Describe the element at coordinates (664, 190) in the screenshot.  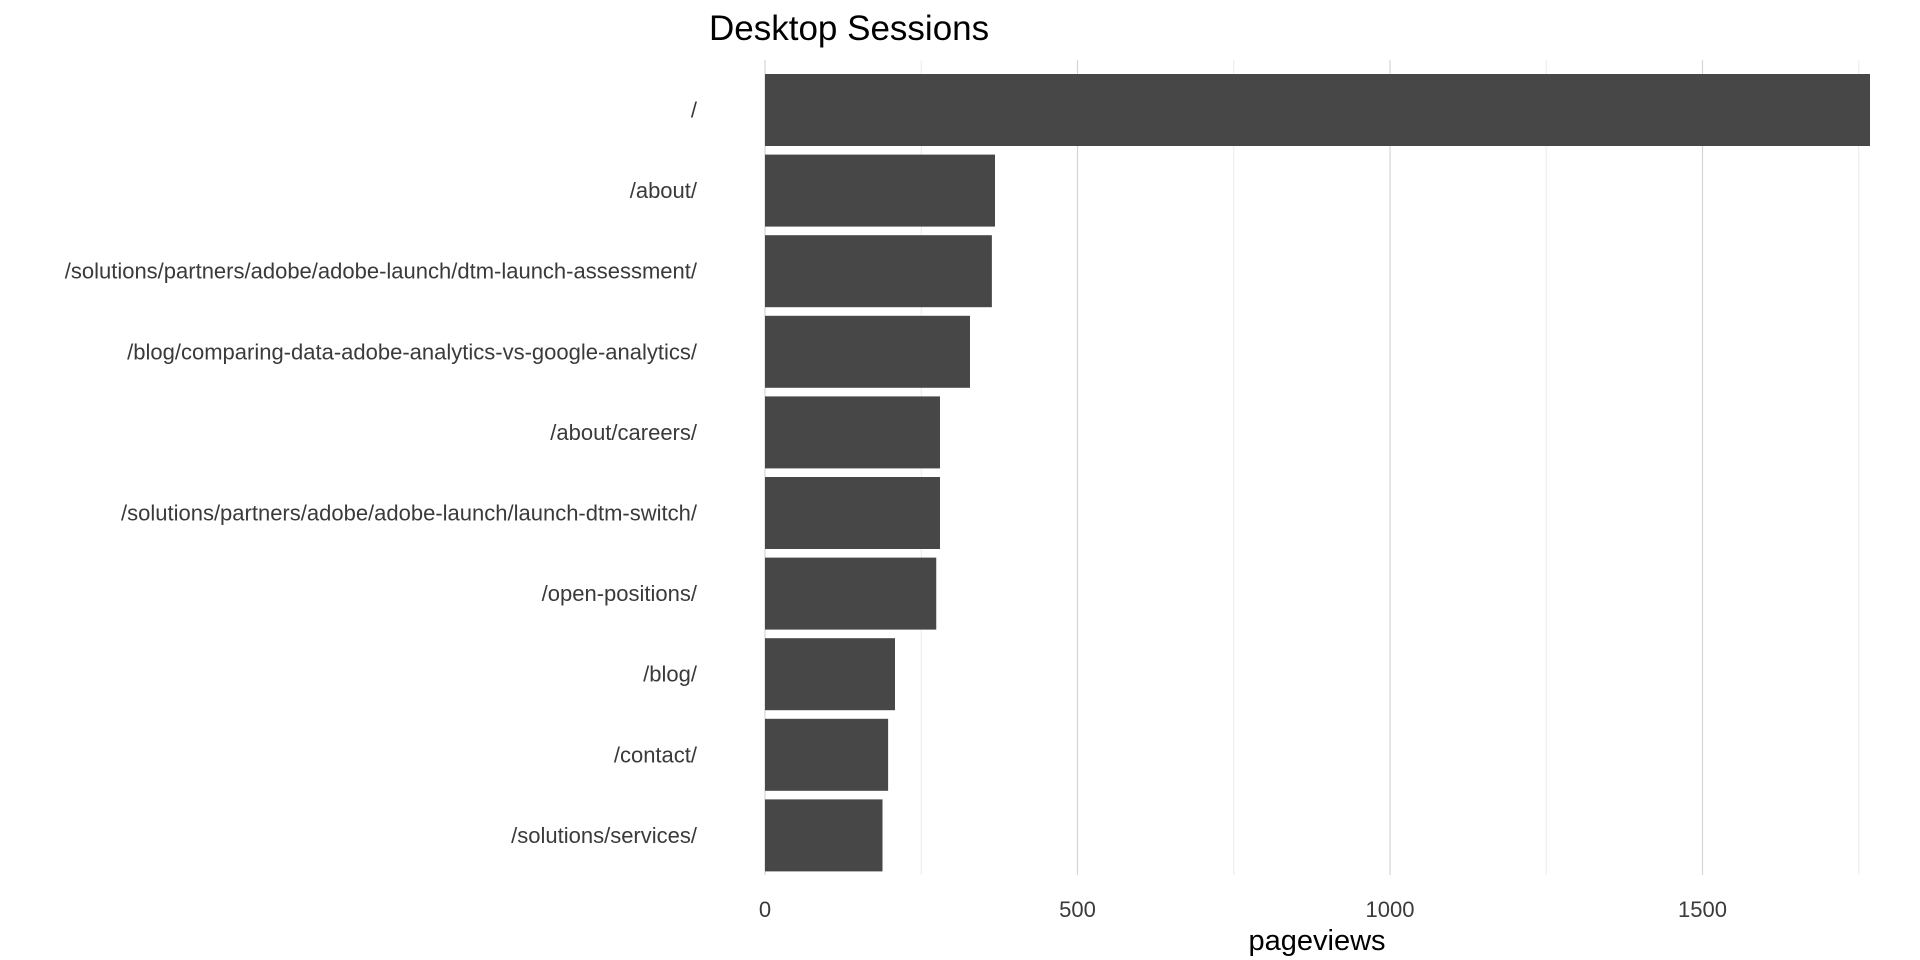
I see `category-label-1: /about/` at that location.